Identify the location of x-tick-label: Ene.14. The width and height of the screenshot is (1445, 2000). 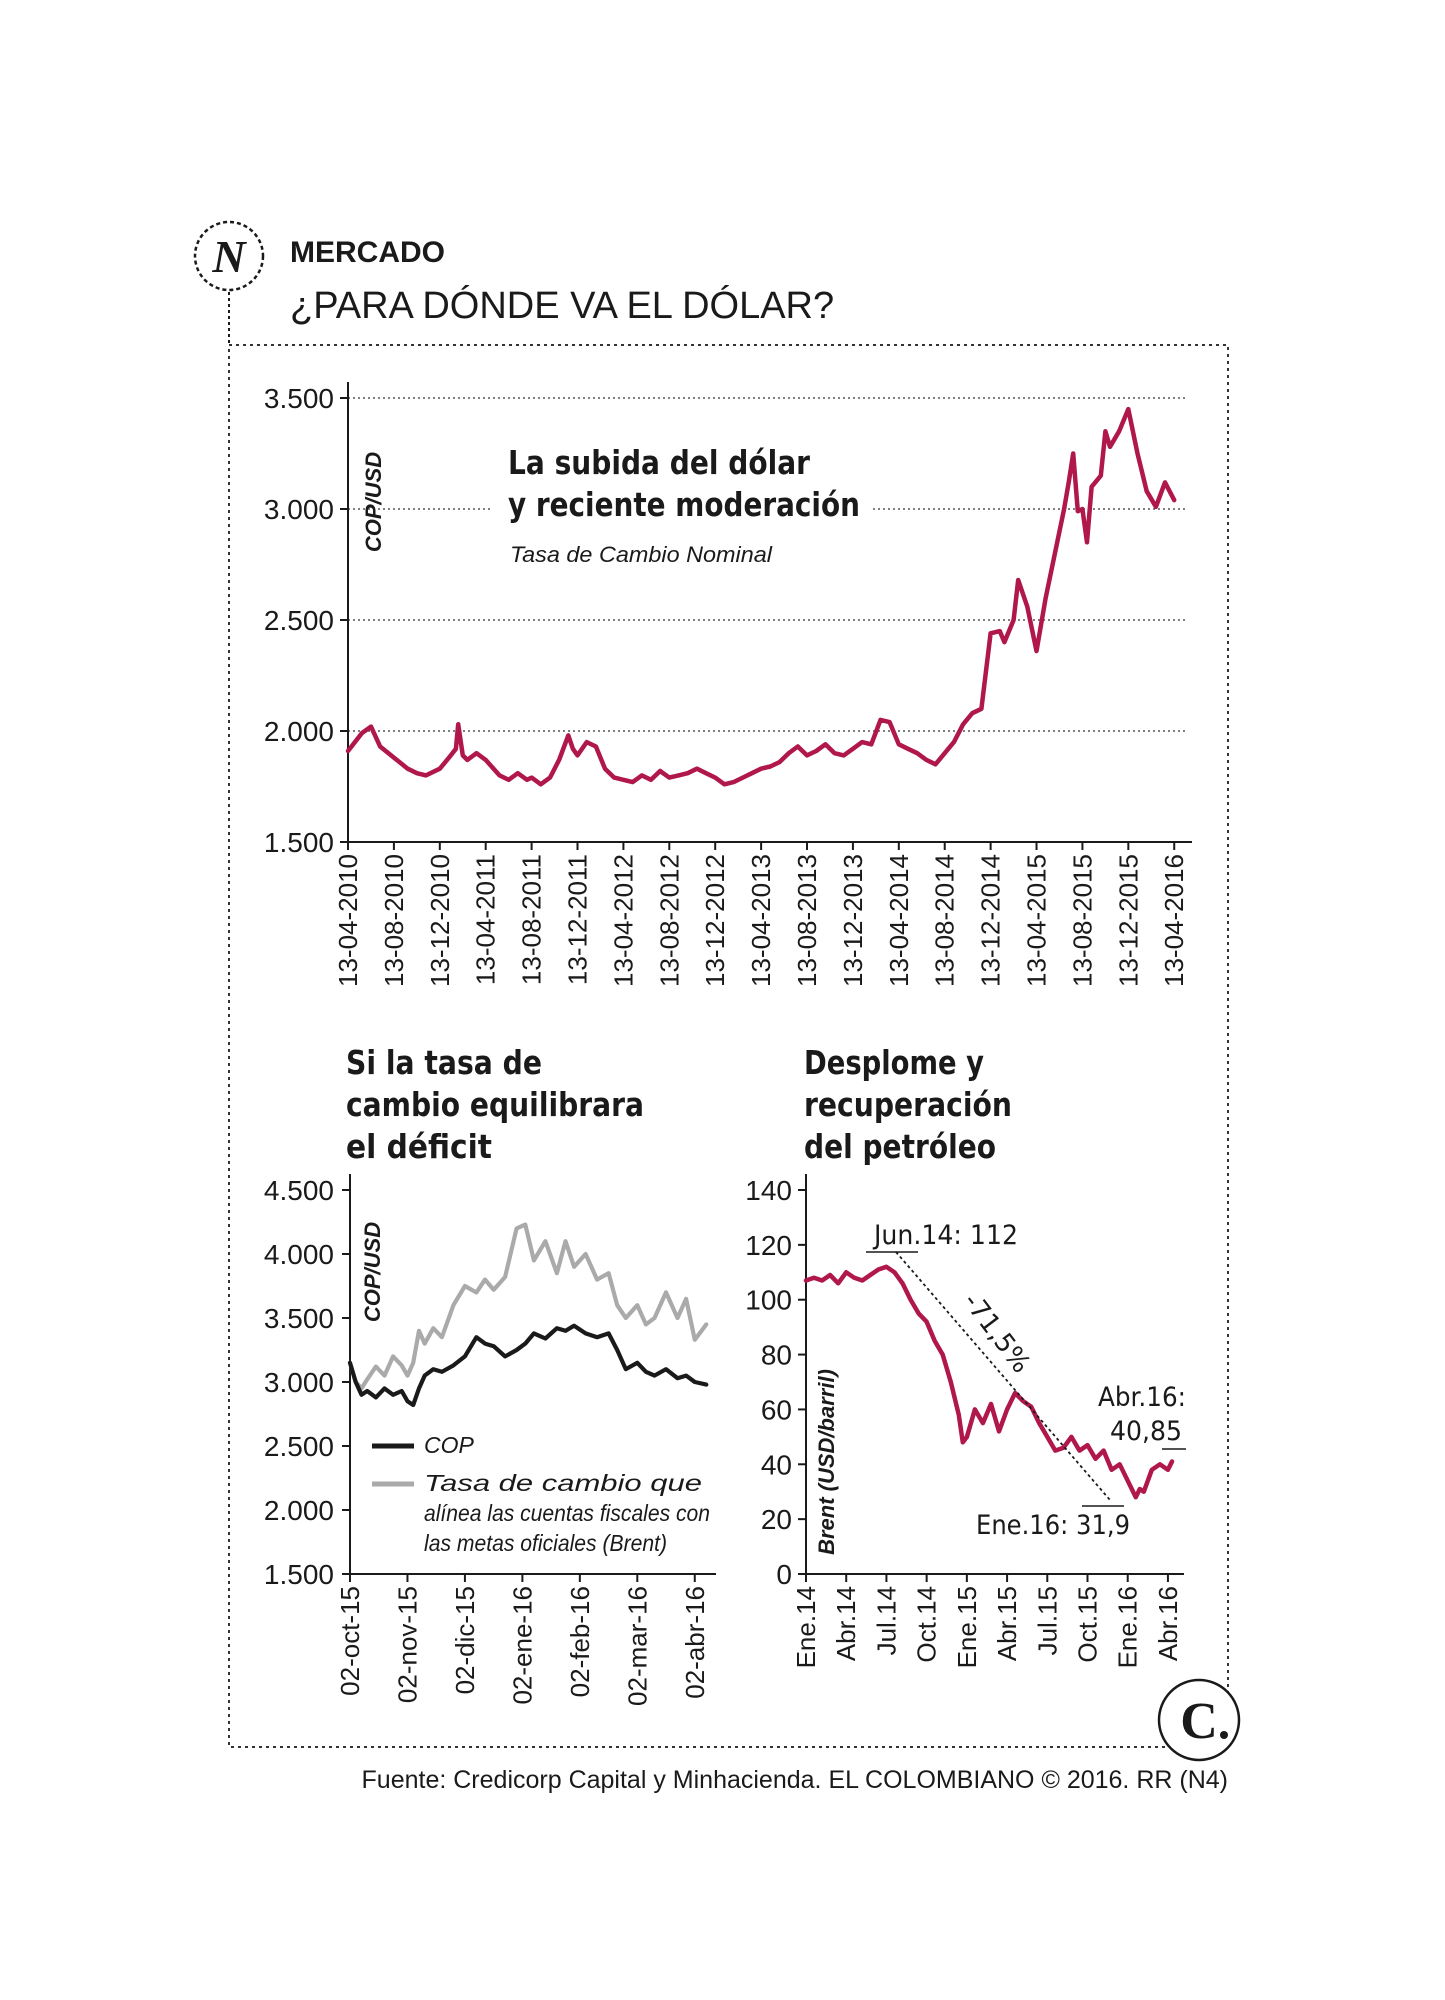
(806, 1627).